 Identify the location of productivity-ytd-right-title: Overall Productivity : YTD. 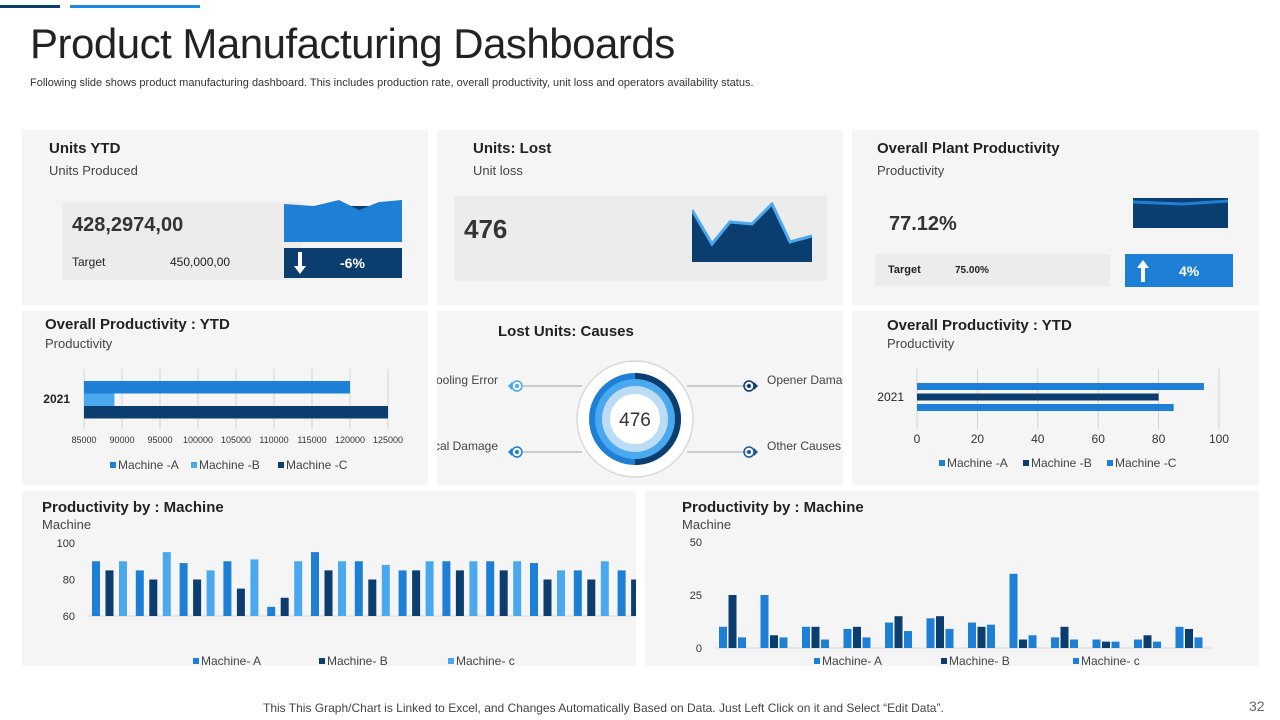
(979, 325).